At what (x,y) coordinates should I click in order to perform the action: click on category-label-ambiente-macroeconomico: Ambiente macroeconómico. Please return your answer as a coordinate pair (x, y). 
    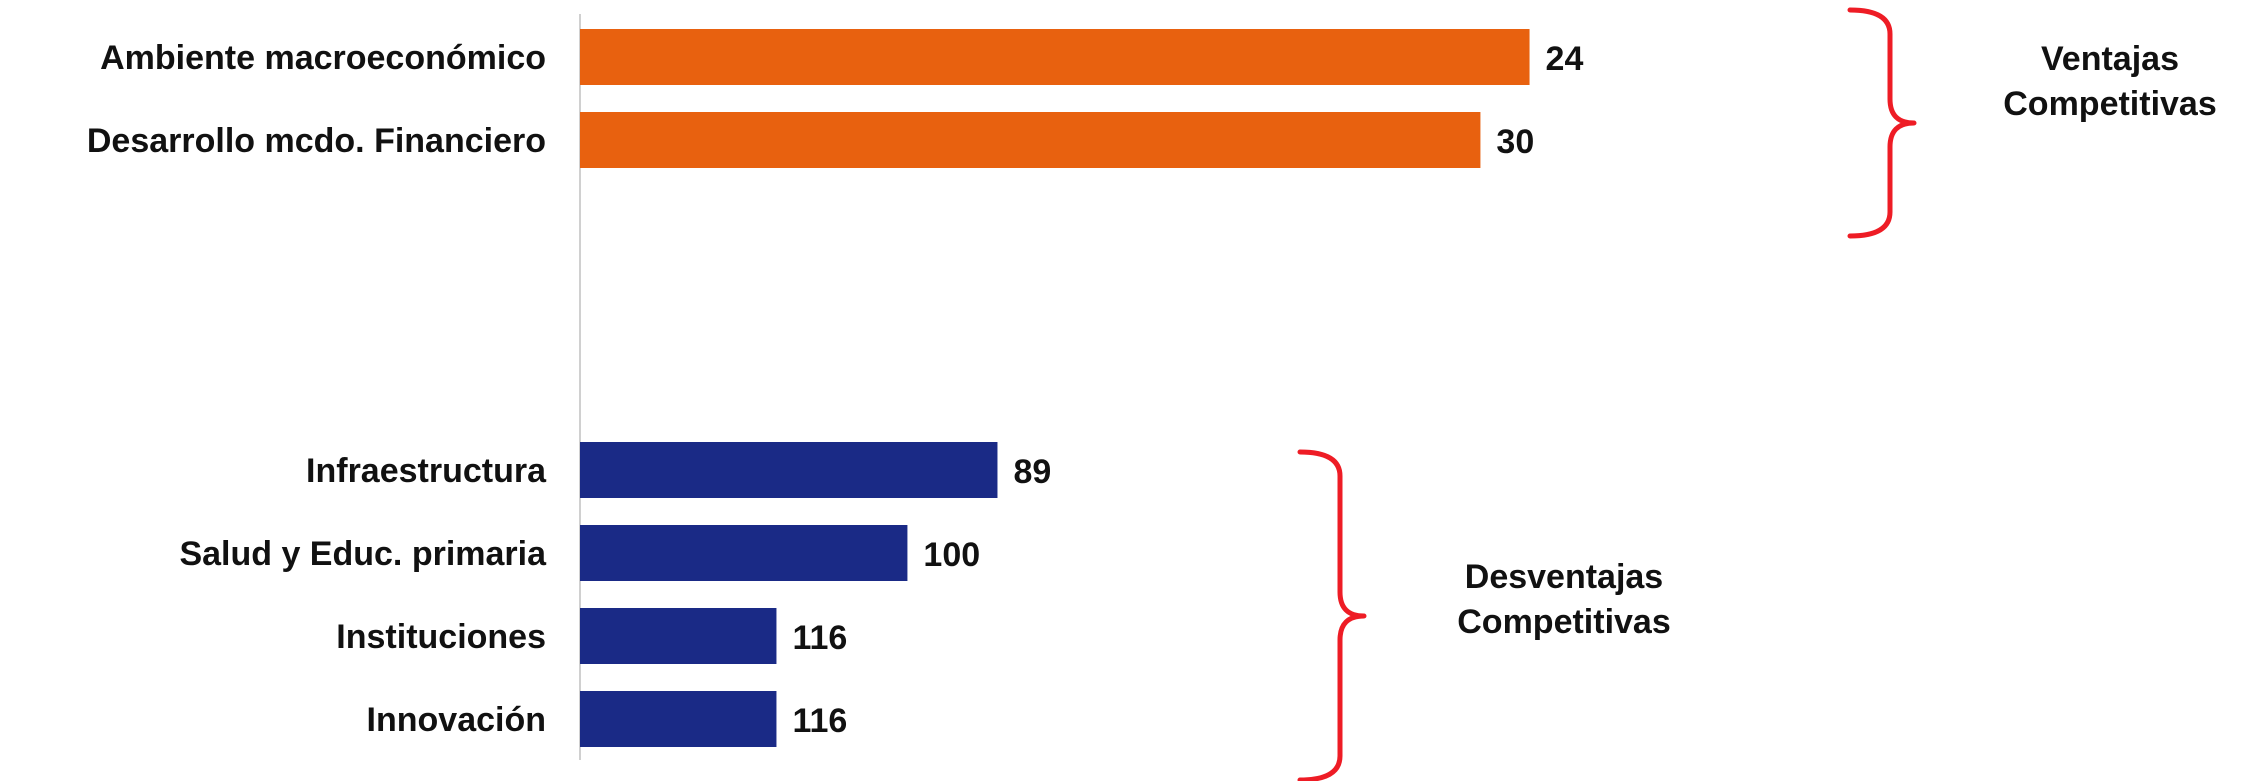
    Looking at the image, I should click on (323, 58).